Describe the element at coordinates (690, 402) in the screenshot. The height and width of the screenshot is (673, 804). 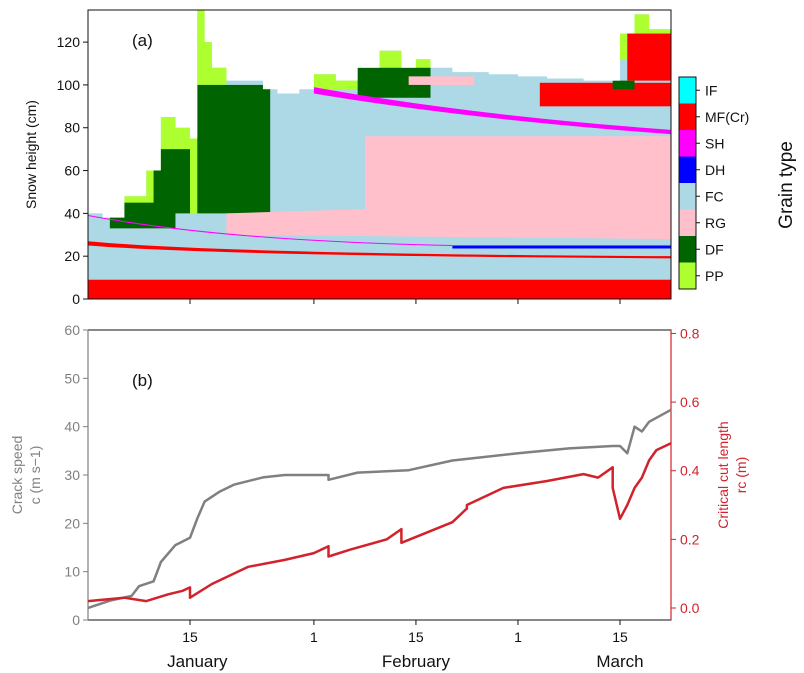
I see `panel-b-ytick-right-label: 0.6` at that location.